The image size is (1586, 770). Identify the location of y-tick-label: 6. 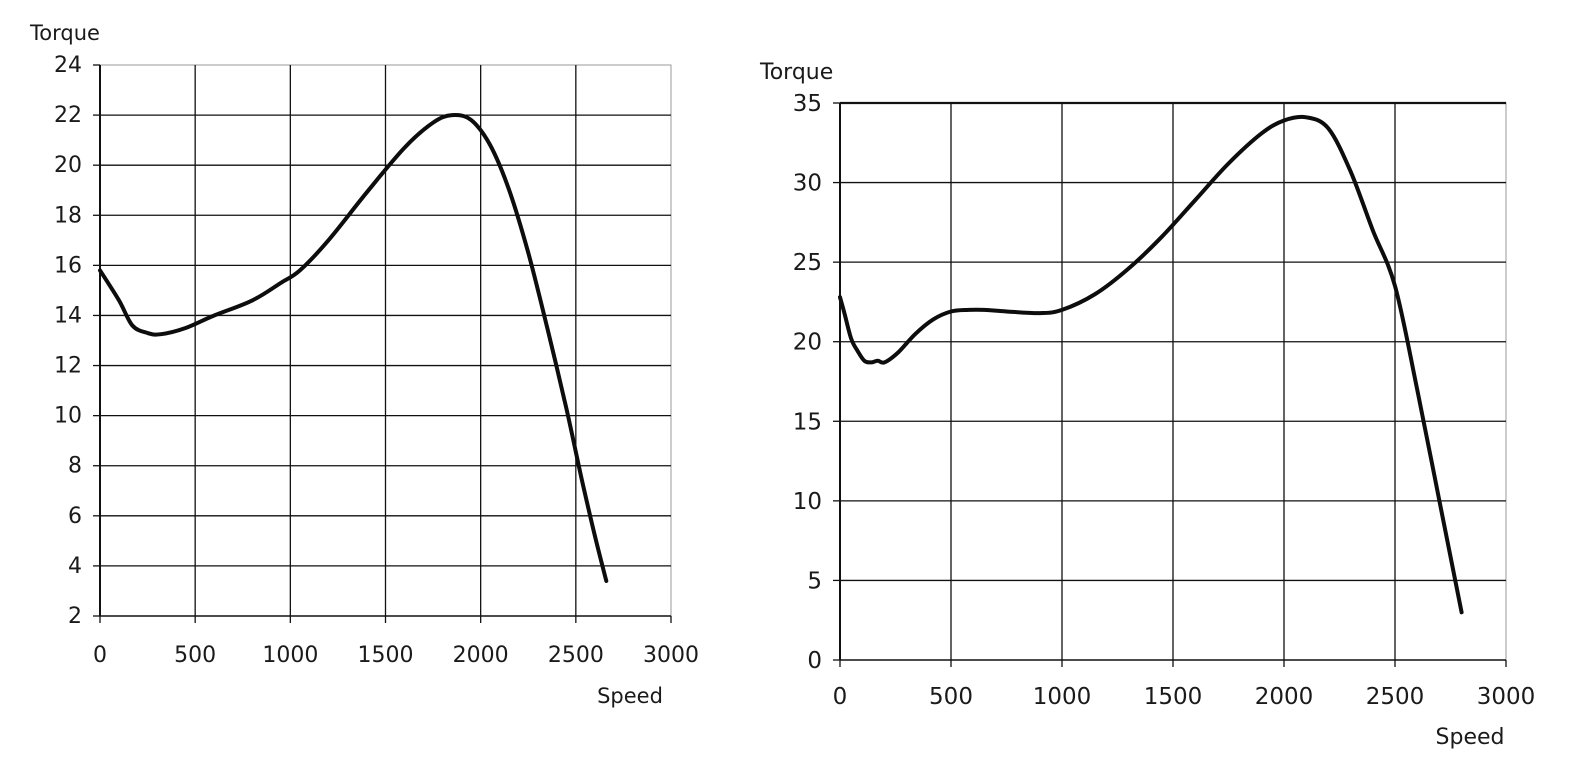
(75, 516).